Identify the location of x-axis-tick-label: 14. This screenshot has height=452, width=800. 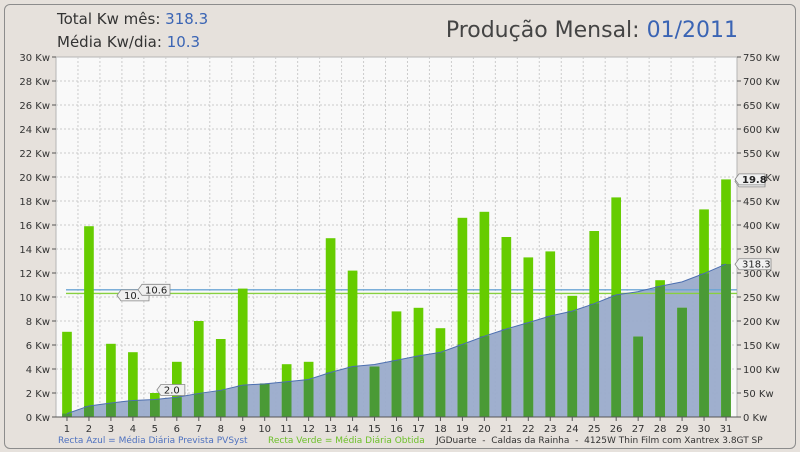
(352, 429).